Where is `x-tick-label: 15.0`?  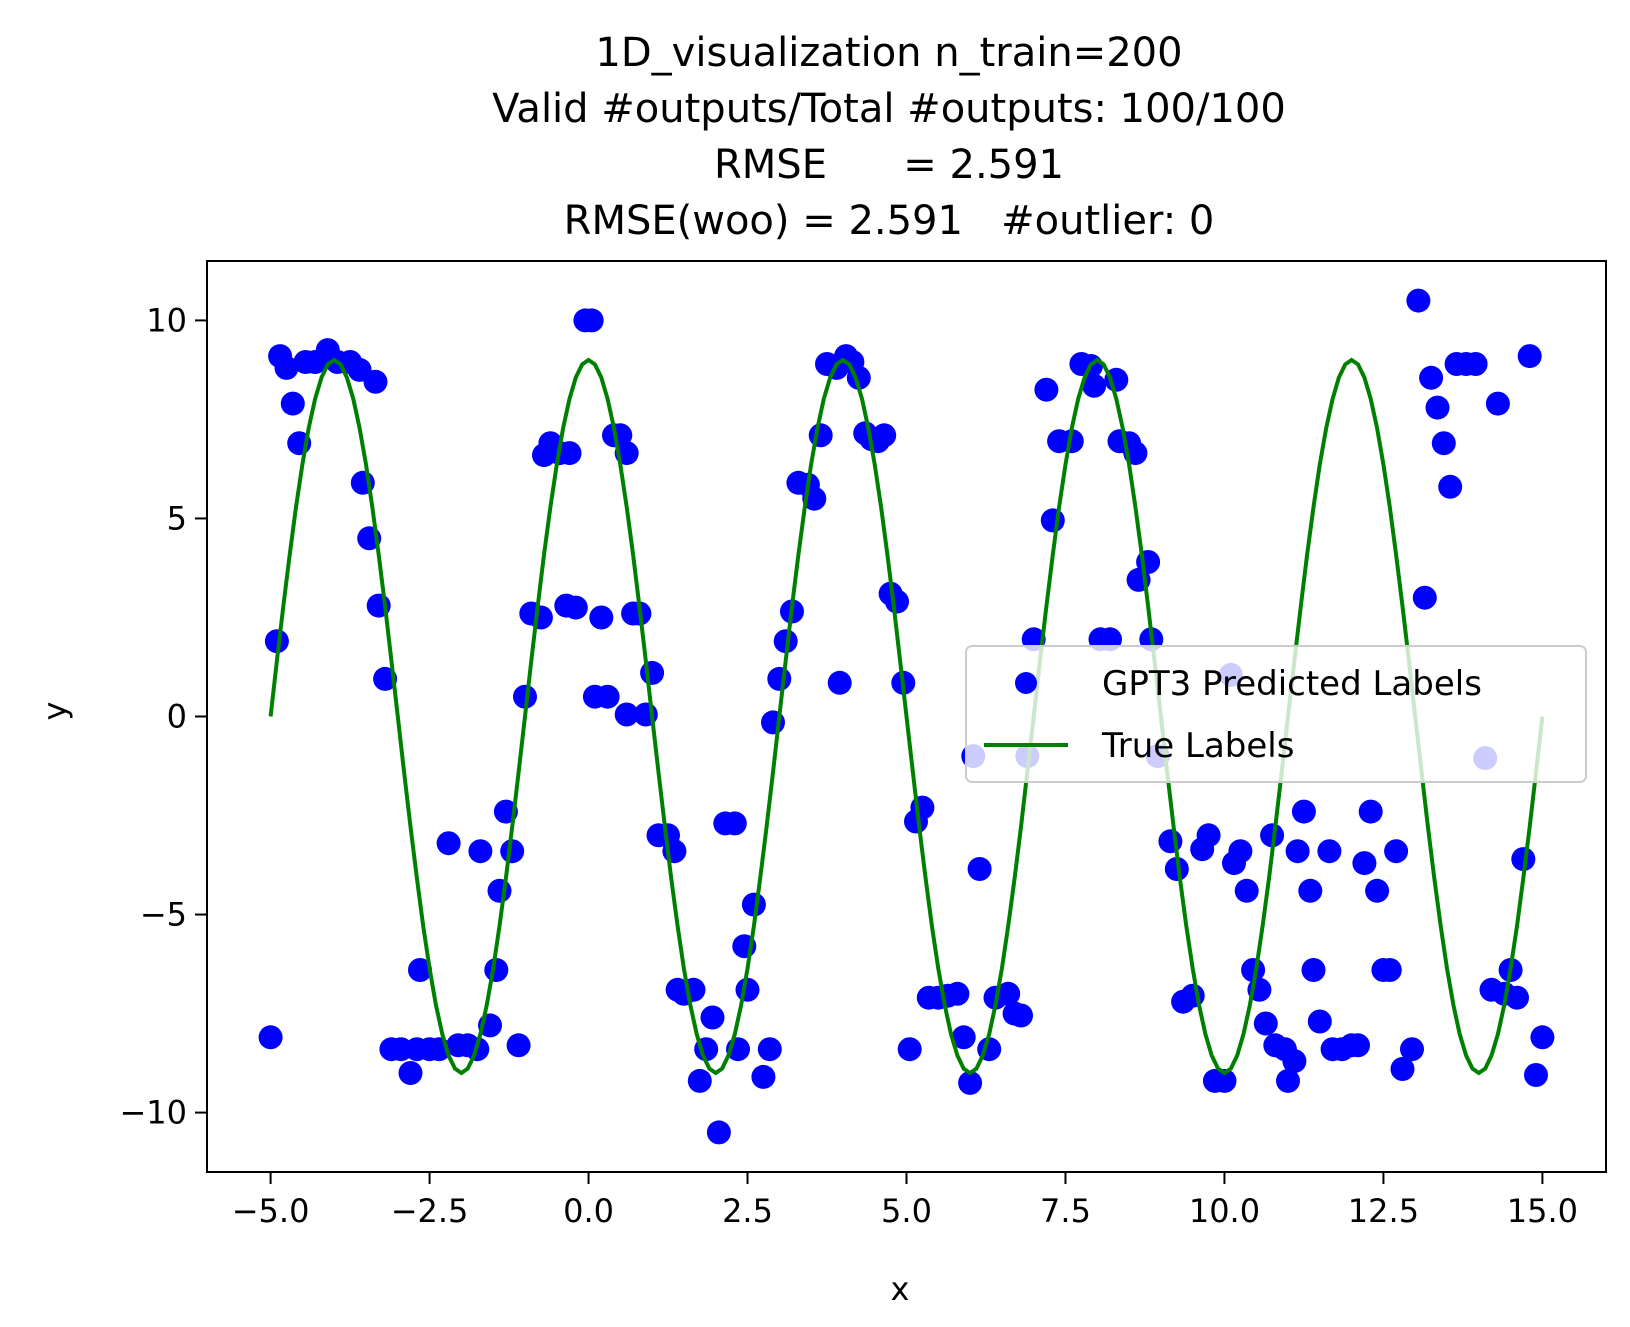
x-tick-label: 15.0 is located at coordinates (1542, 1211).